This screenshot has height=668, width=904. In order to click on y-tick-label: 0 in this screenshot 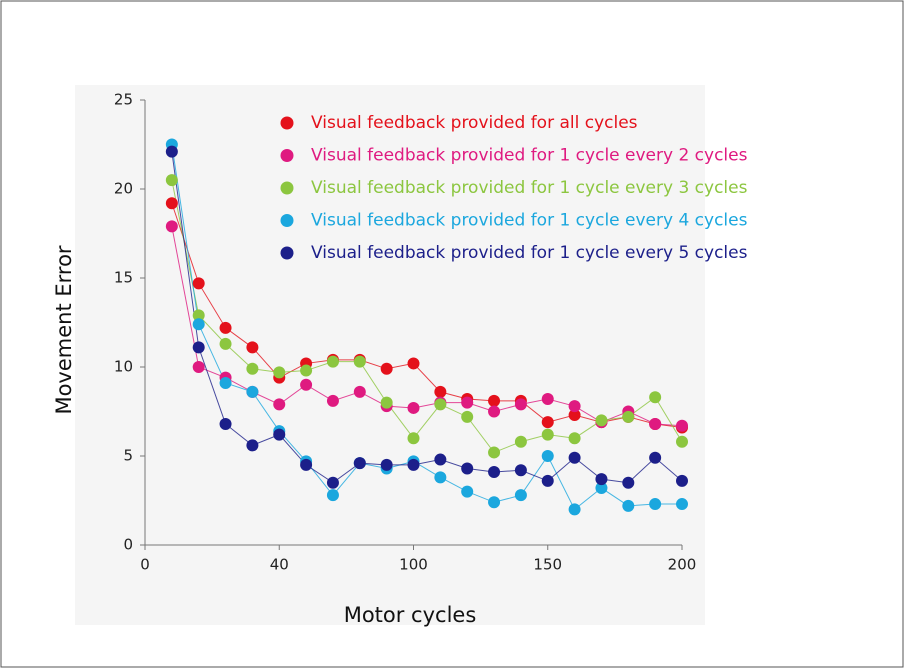, I will do `click(128, 545)`.